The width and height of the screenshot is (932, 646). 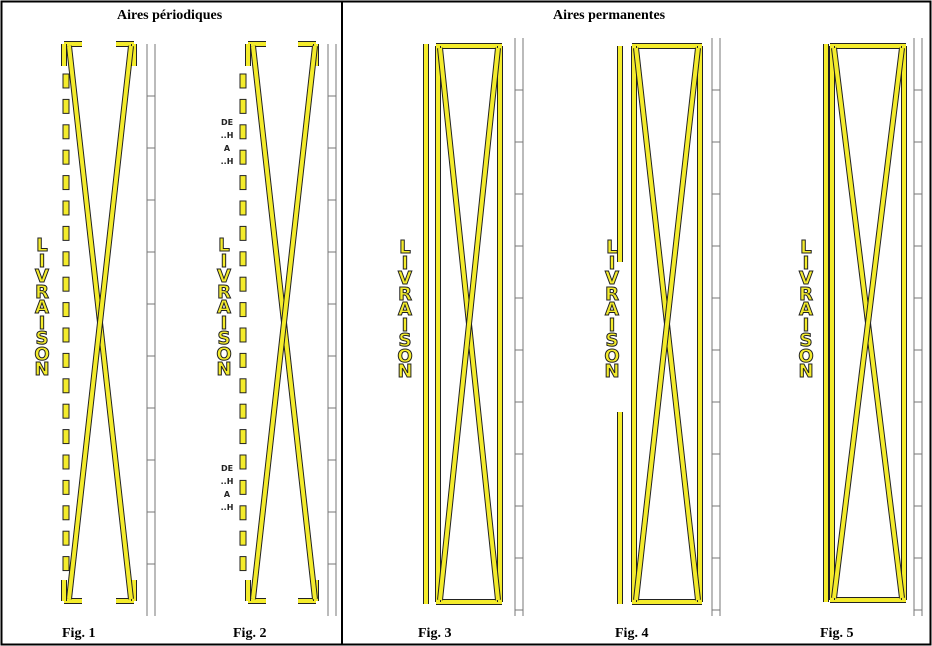 What do you see at coordinates (170, 15) in the screenshot?
I see `section-title-periodic: Aires périodiques` at bounding box center [170, 15].